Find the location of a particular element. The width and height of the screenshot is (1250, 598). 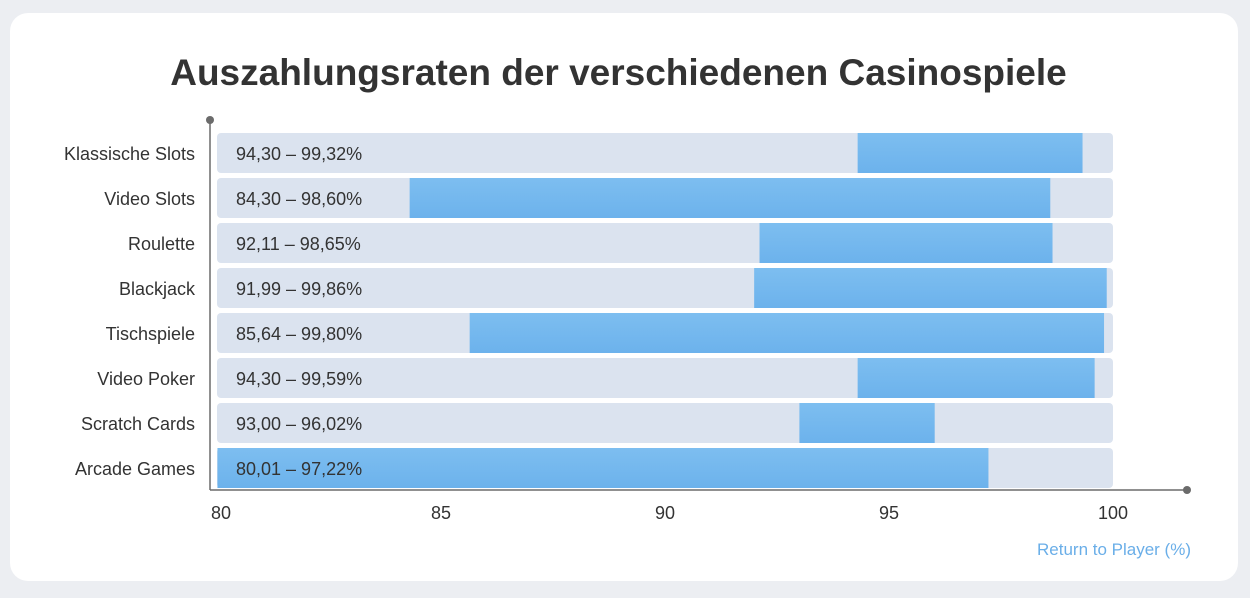

range-label: 94,30 – 99,32% is located at coordinates (299, 154).